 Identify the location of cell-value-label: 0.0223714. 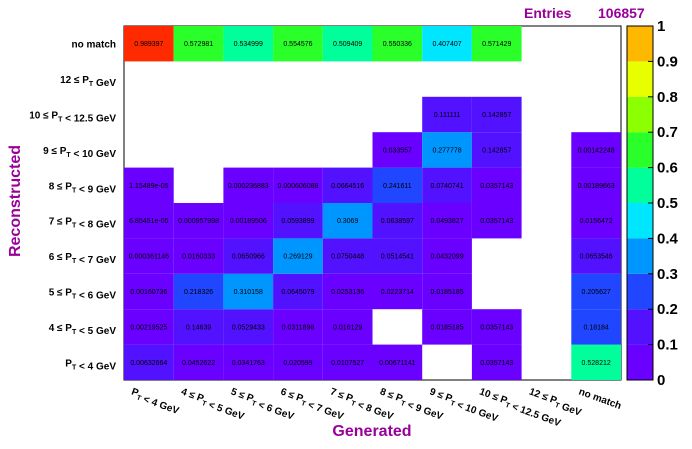
(397, 292).